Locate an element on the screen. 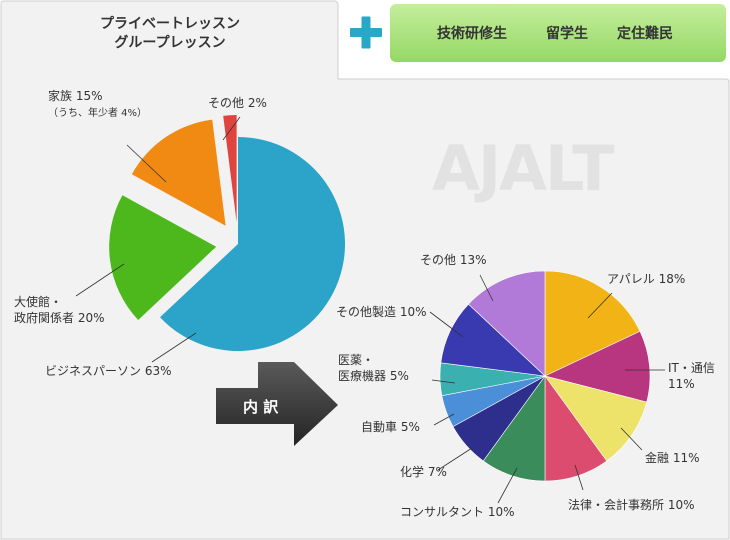 The height and width of the screenshot is (540, 730). pie-business-breakdown is located at coordinates (545, 376).